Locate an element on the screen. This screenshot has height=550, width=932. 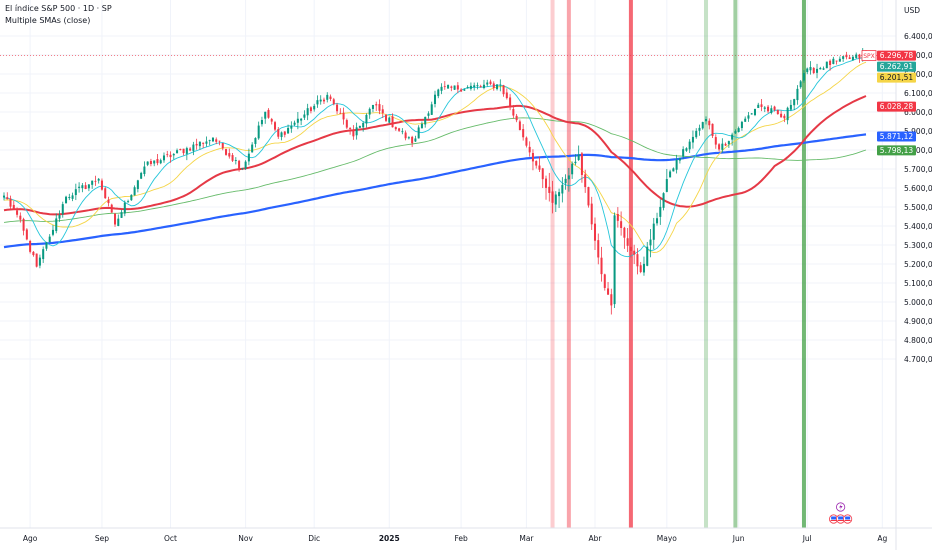
y-tick-label: 6.000,00 is located at coordinates (918, 112).